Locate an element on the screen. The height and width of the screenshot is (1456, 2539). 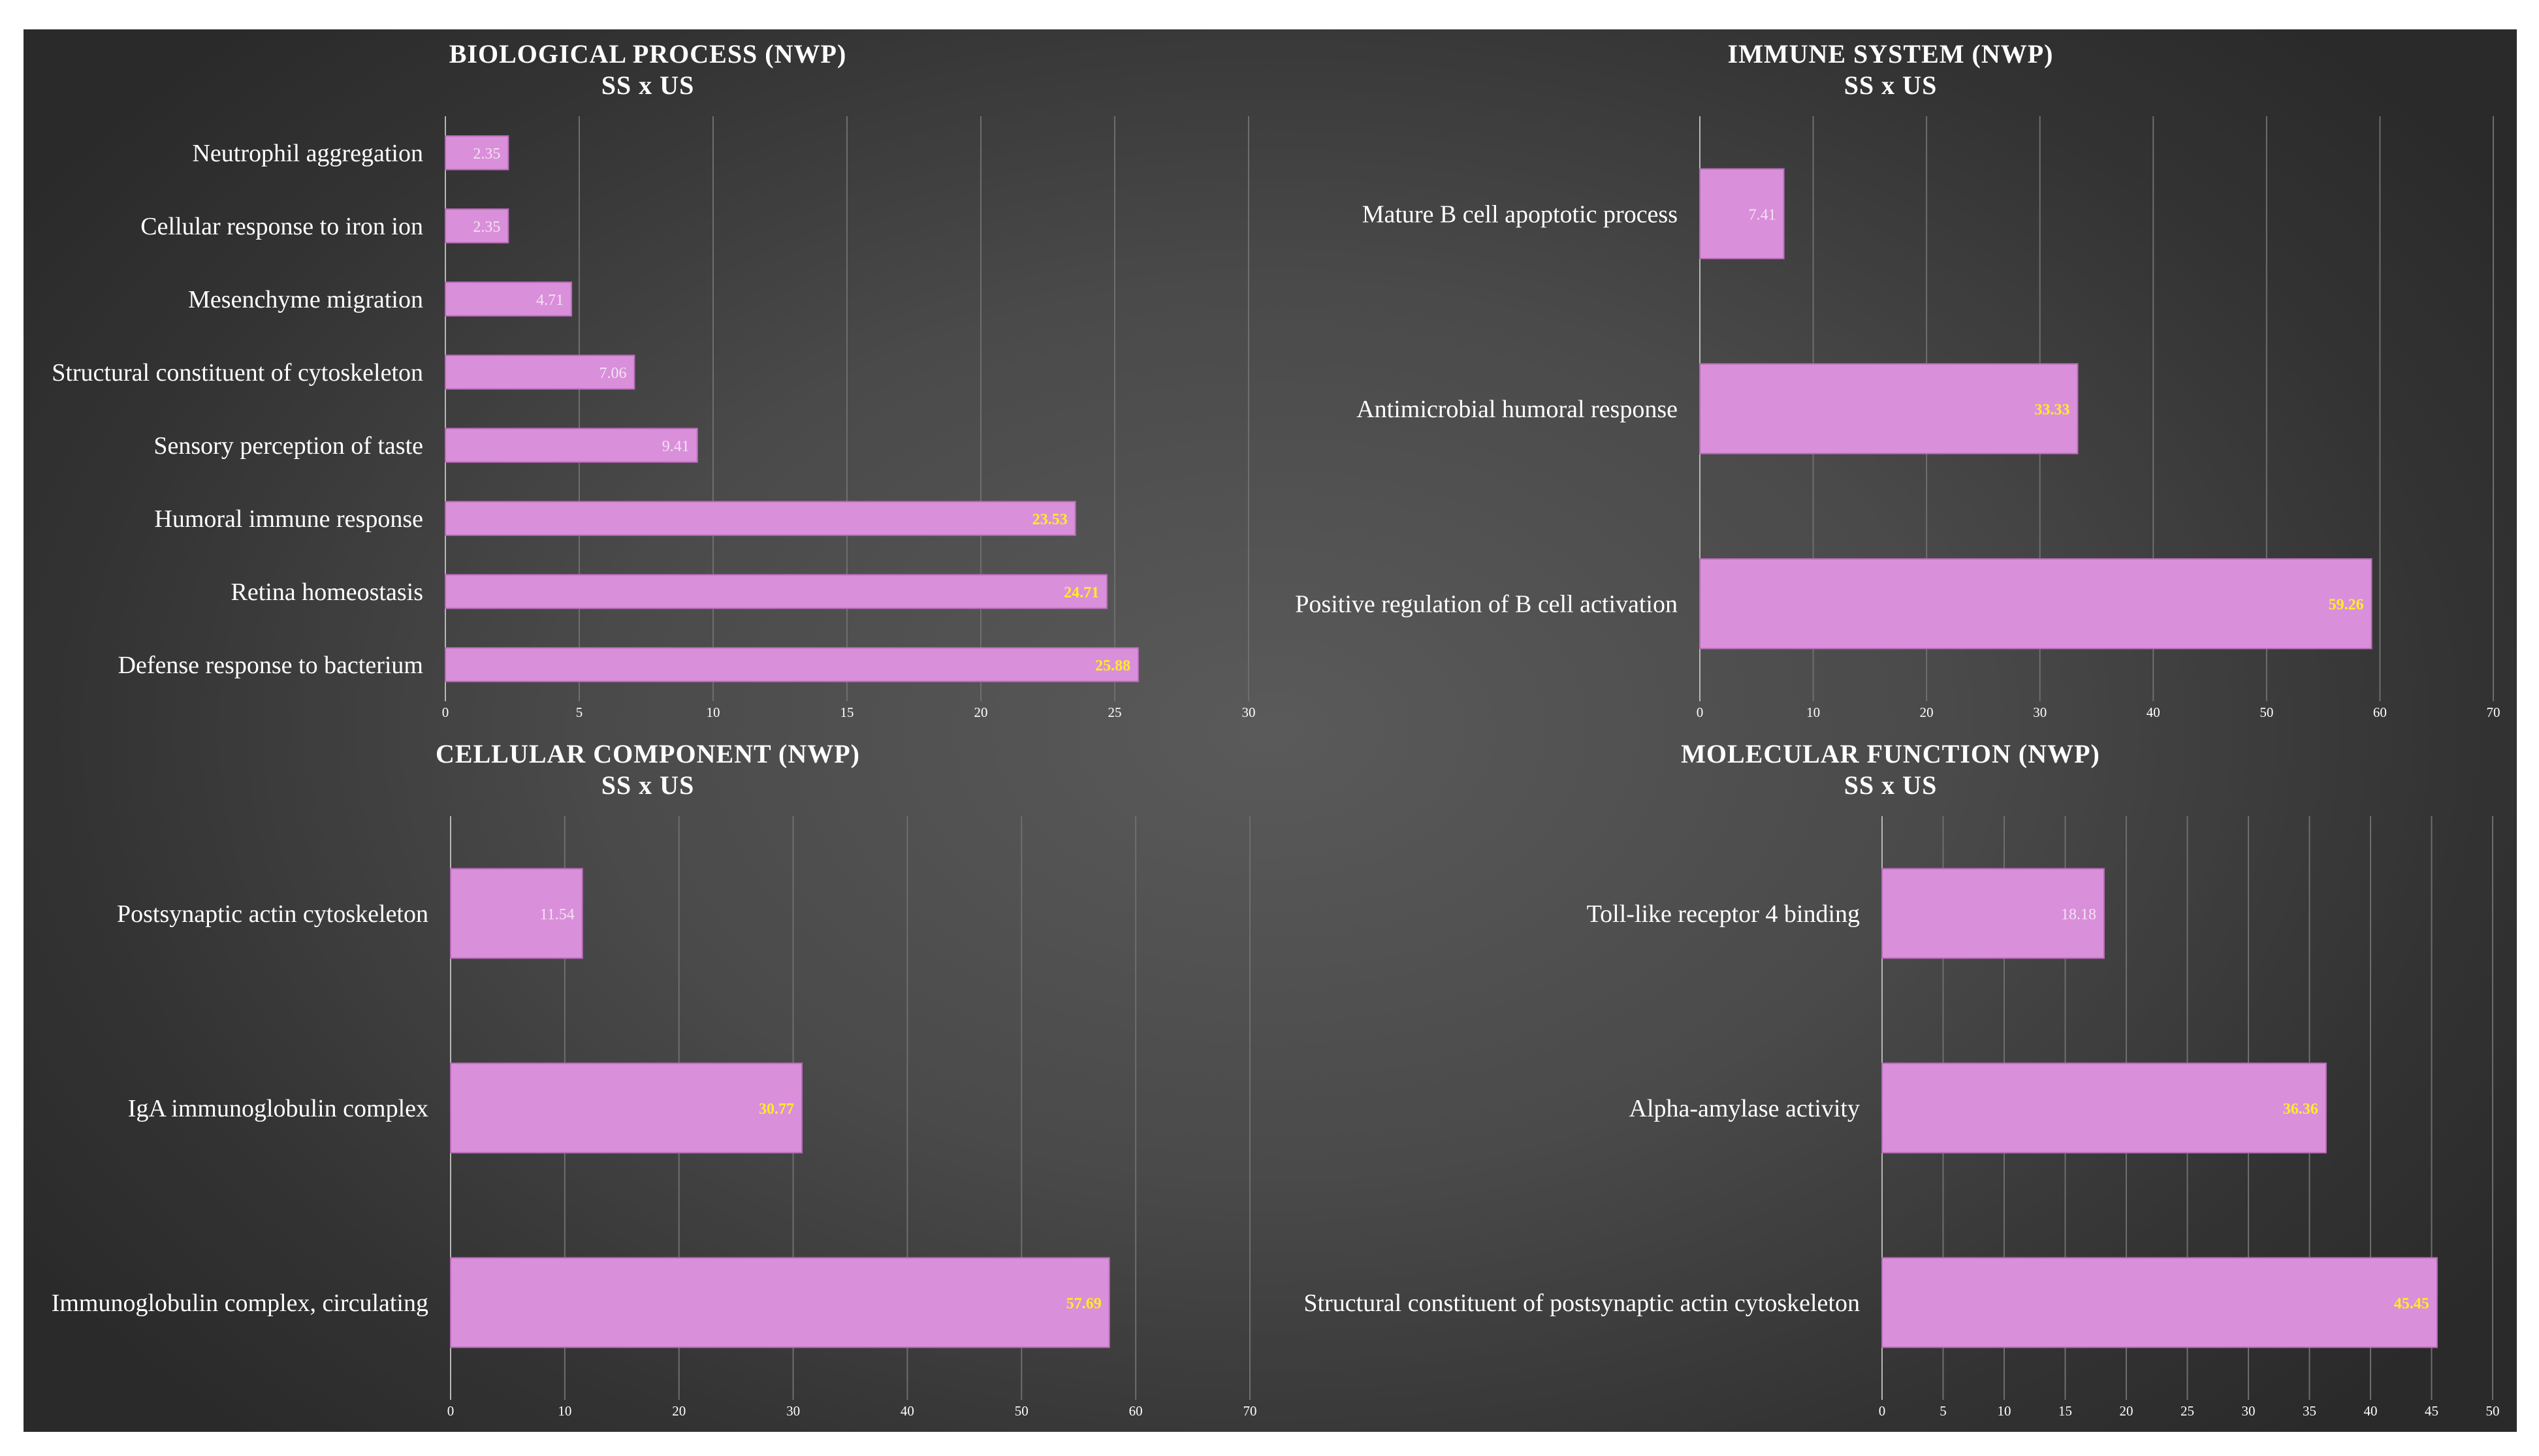
chart-title: MOLECULAR FUNCTION (NWP) is located at coordinates (1890, 754).